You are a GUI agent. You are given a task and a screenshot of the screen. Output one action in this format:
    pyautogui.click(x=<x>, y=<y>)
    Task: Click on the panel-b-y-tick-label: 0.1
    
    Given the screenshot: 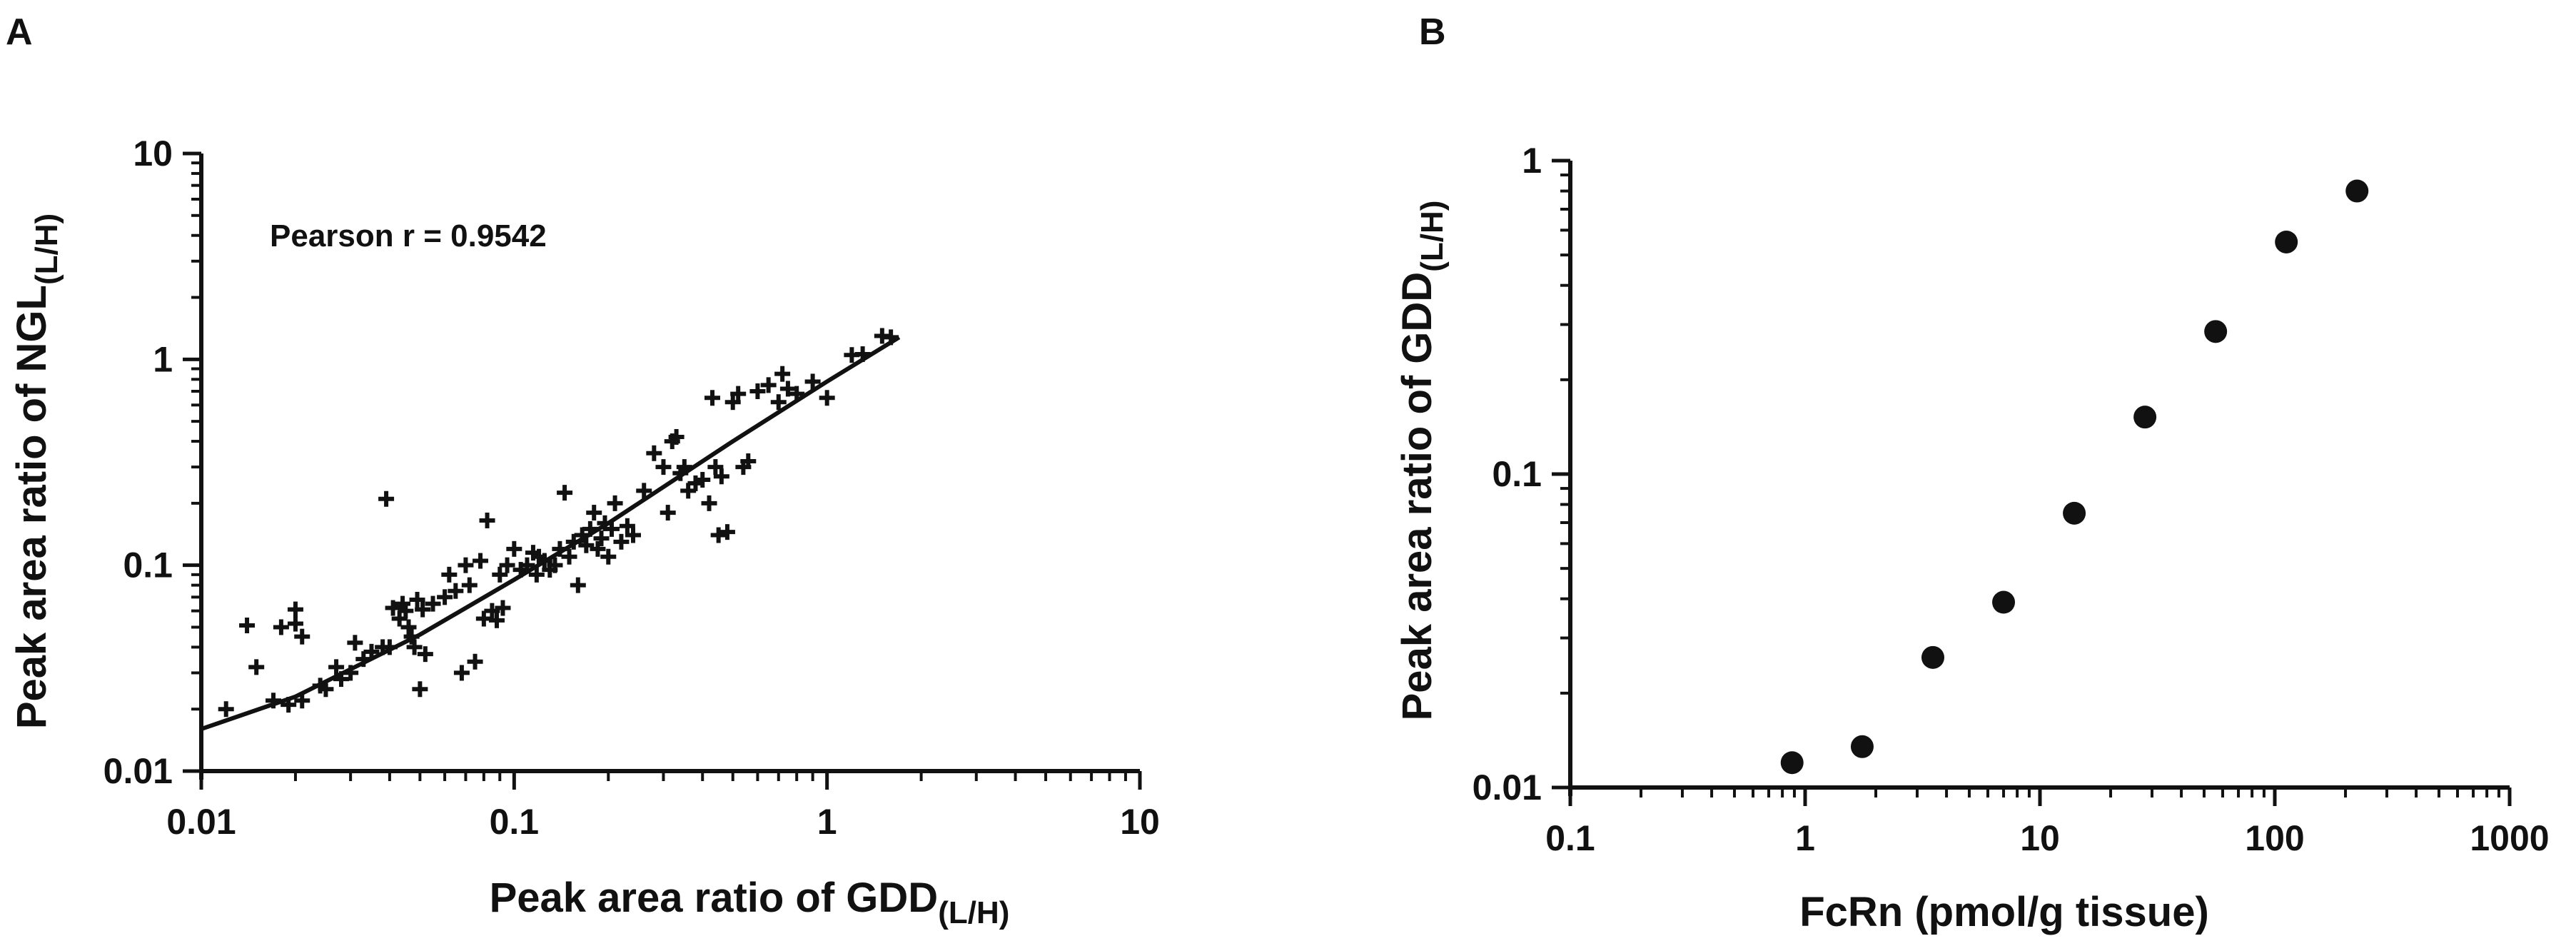 What is the action you would take?
    pyautogui.click(x=1517, y=474)
    